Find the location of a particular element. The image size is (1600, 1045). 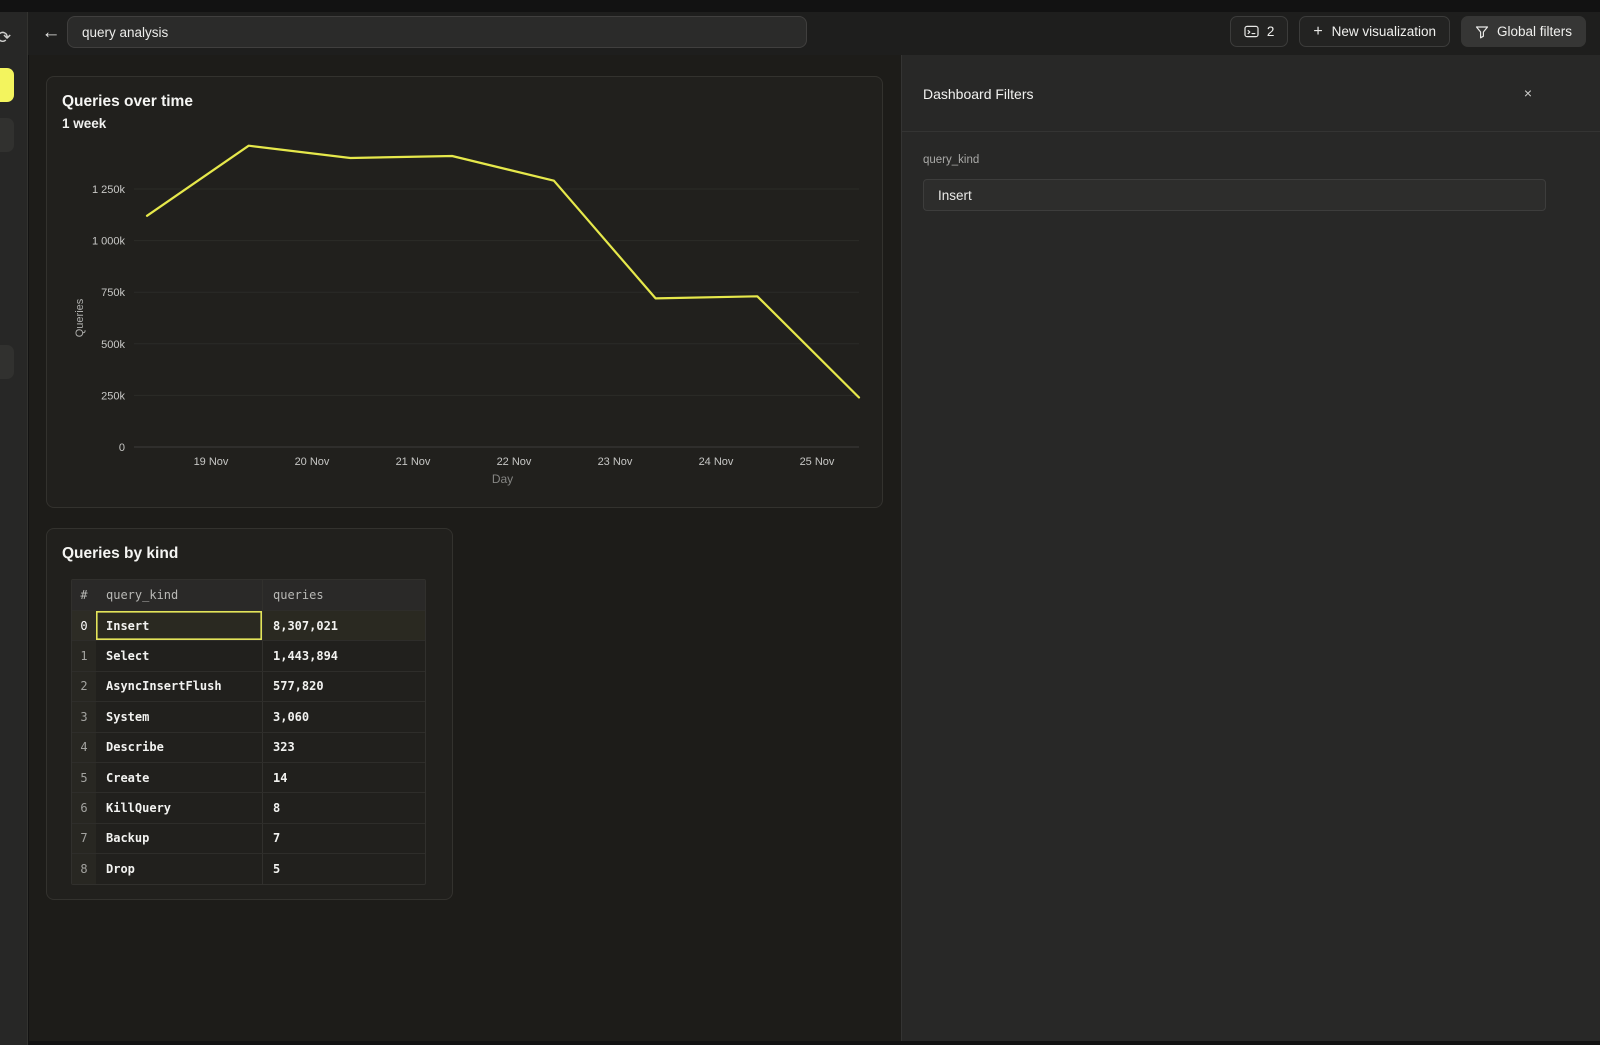

table-row: 0 Insert 8,307,021 is located at coordinates (248, 625).